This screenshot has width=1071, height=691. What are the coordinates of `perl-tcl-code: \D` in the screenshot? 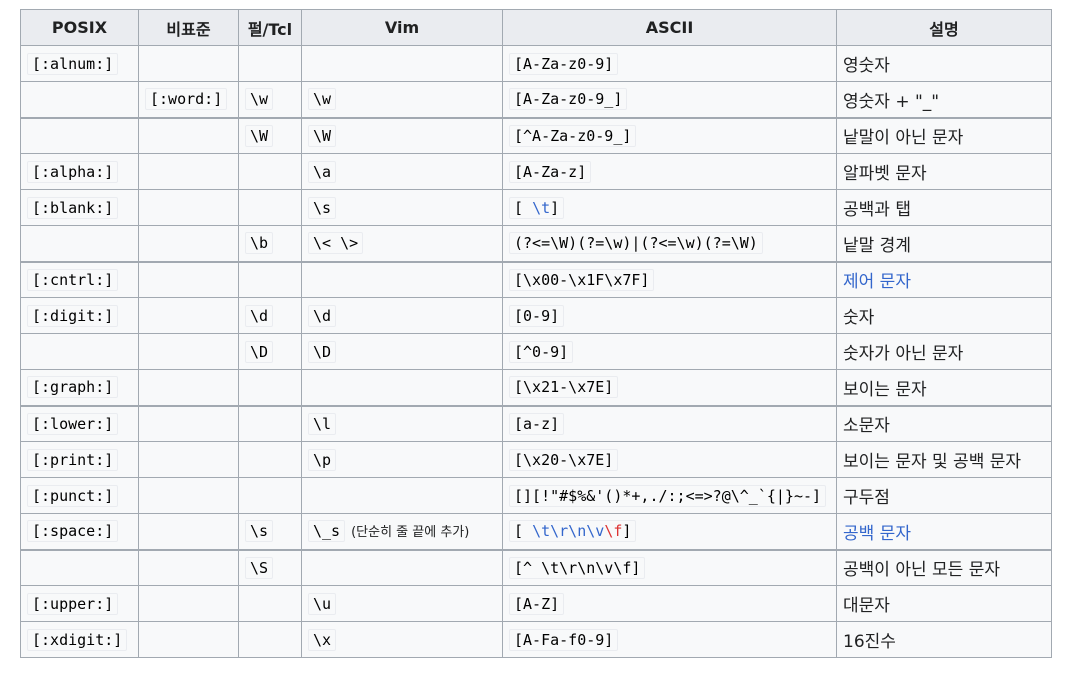 It's located at (259, 351).